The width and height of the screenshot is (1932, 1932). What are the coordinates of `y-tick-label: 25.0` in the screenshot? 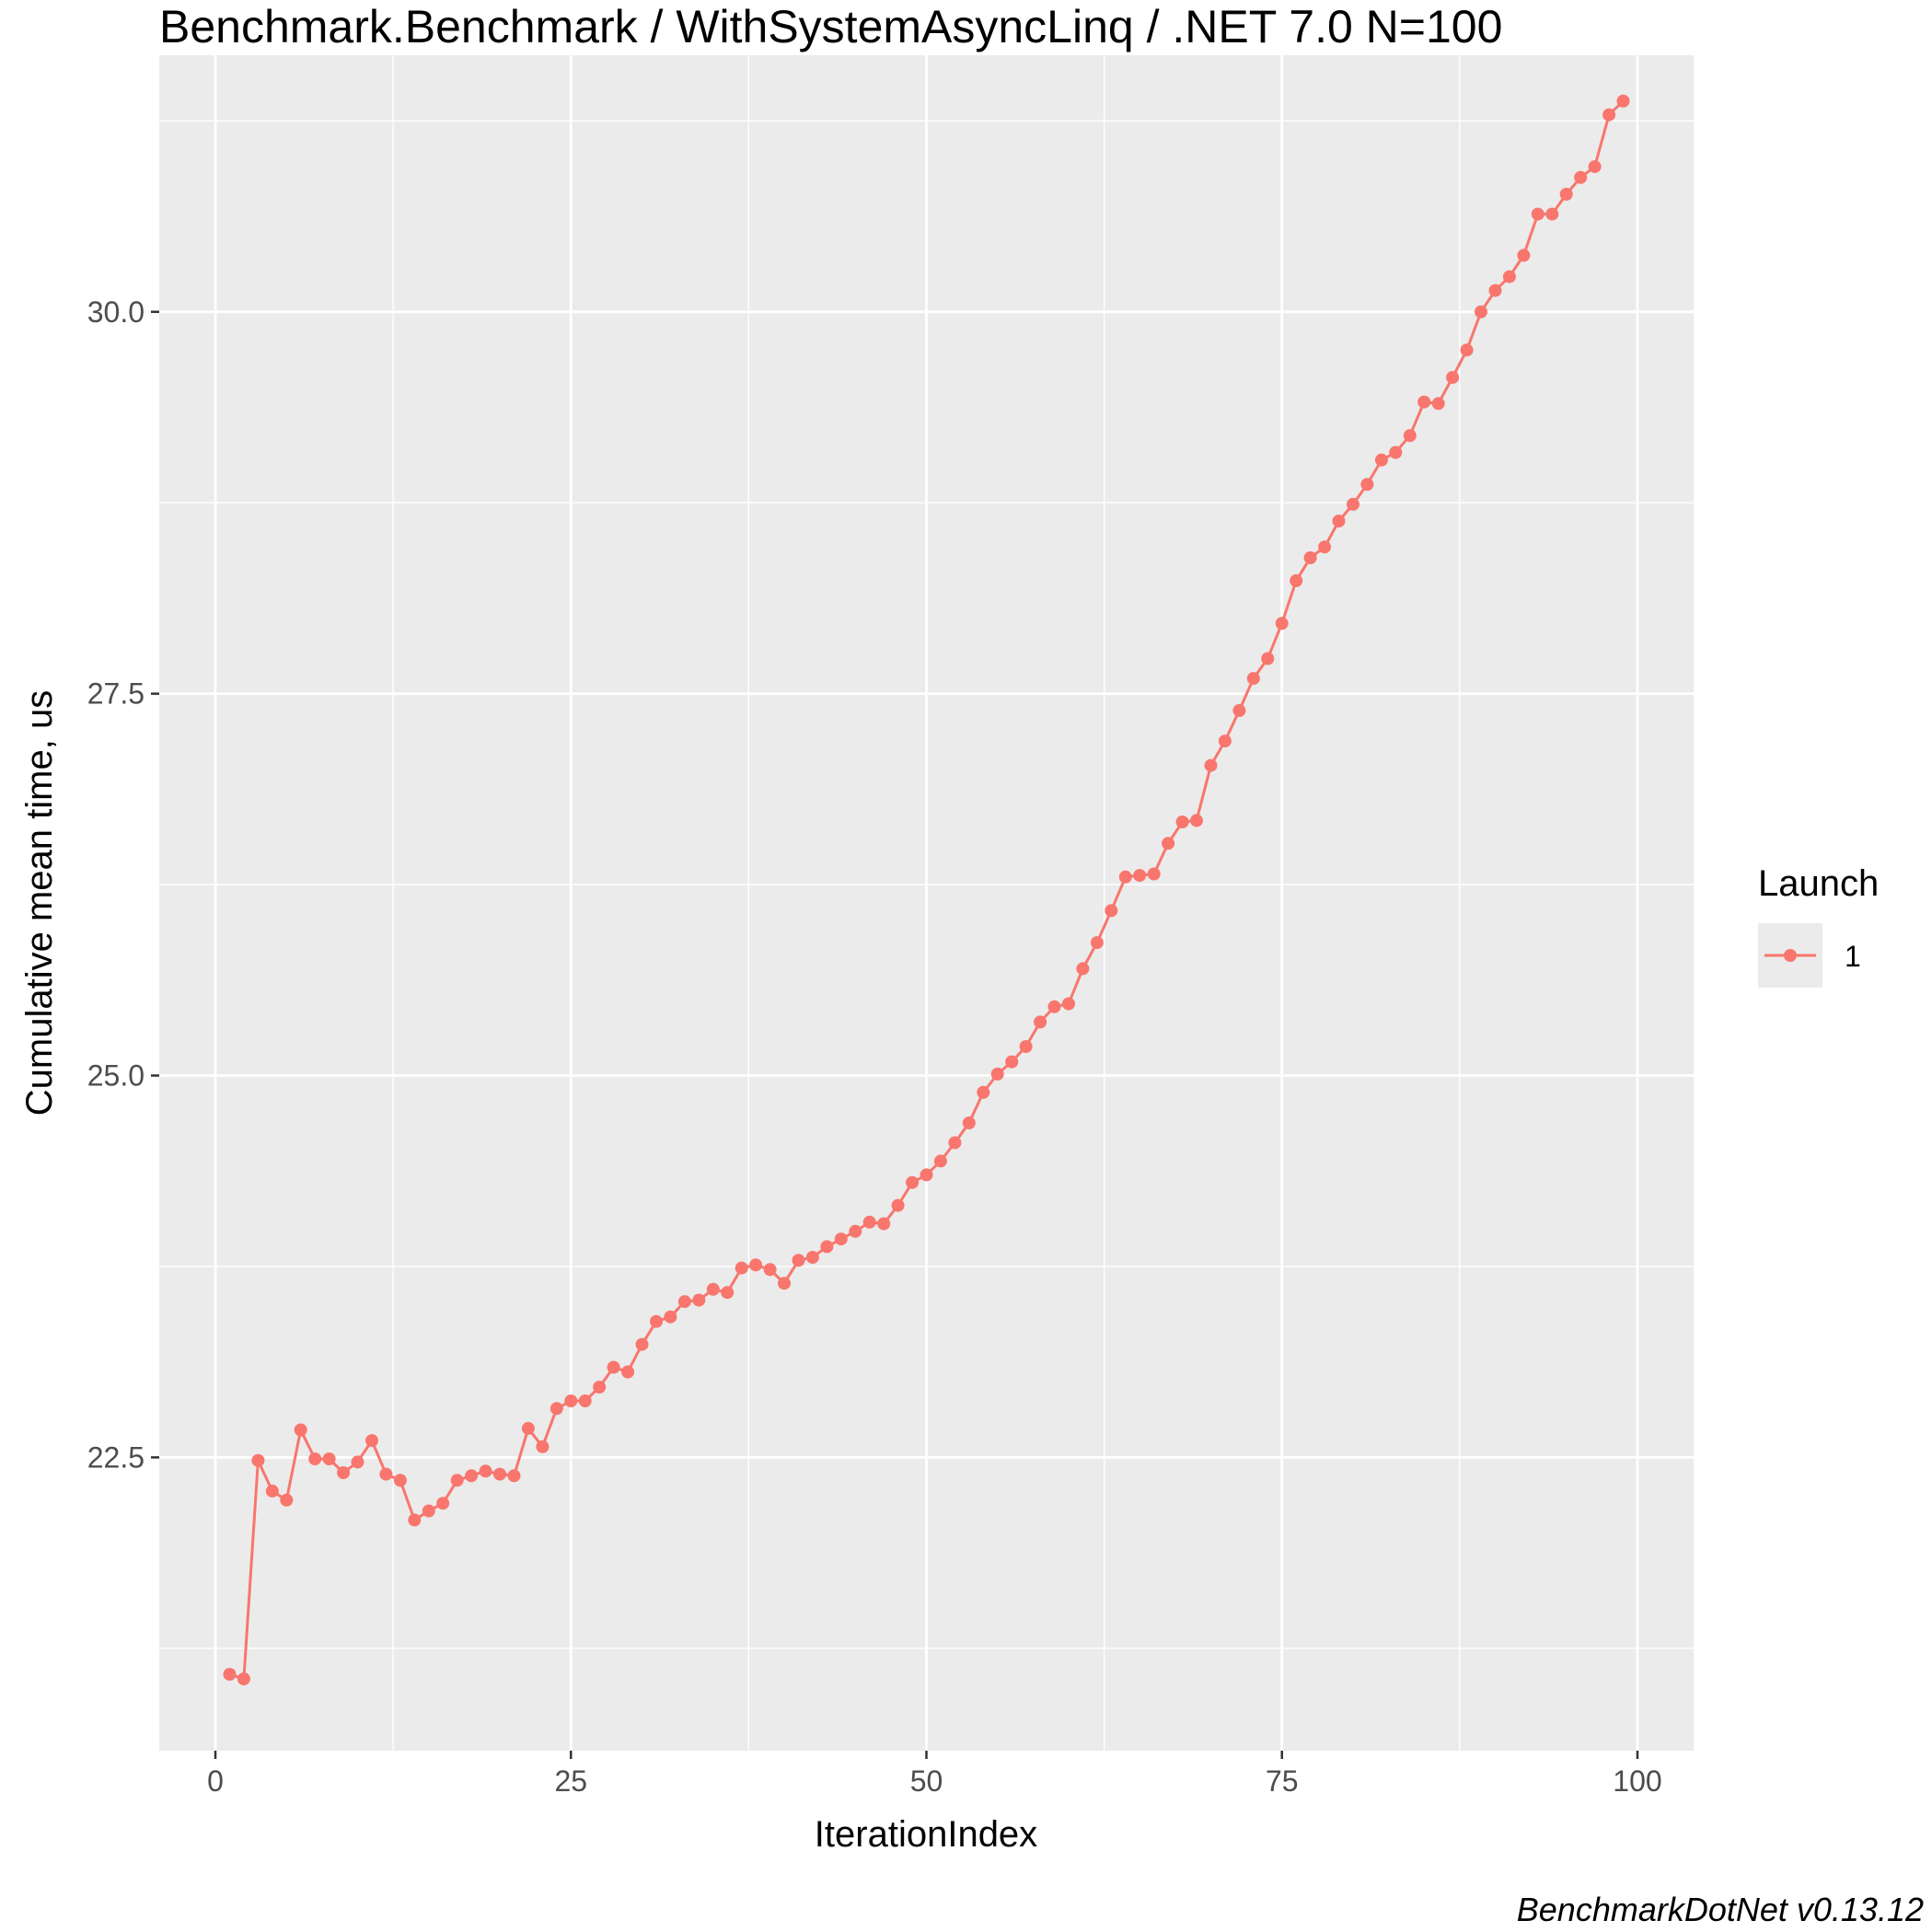 It's located at (116, 1076).